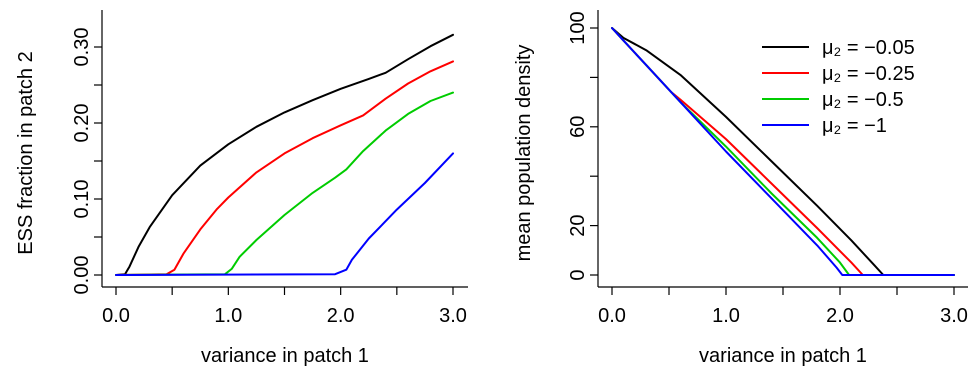 This screenshot has height=373, width=972. Describe the element at coordinates (868, 48) in the screenshot. I see `legend-label-1: μ₂ = −0.05` at that location.